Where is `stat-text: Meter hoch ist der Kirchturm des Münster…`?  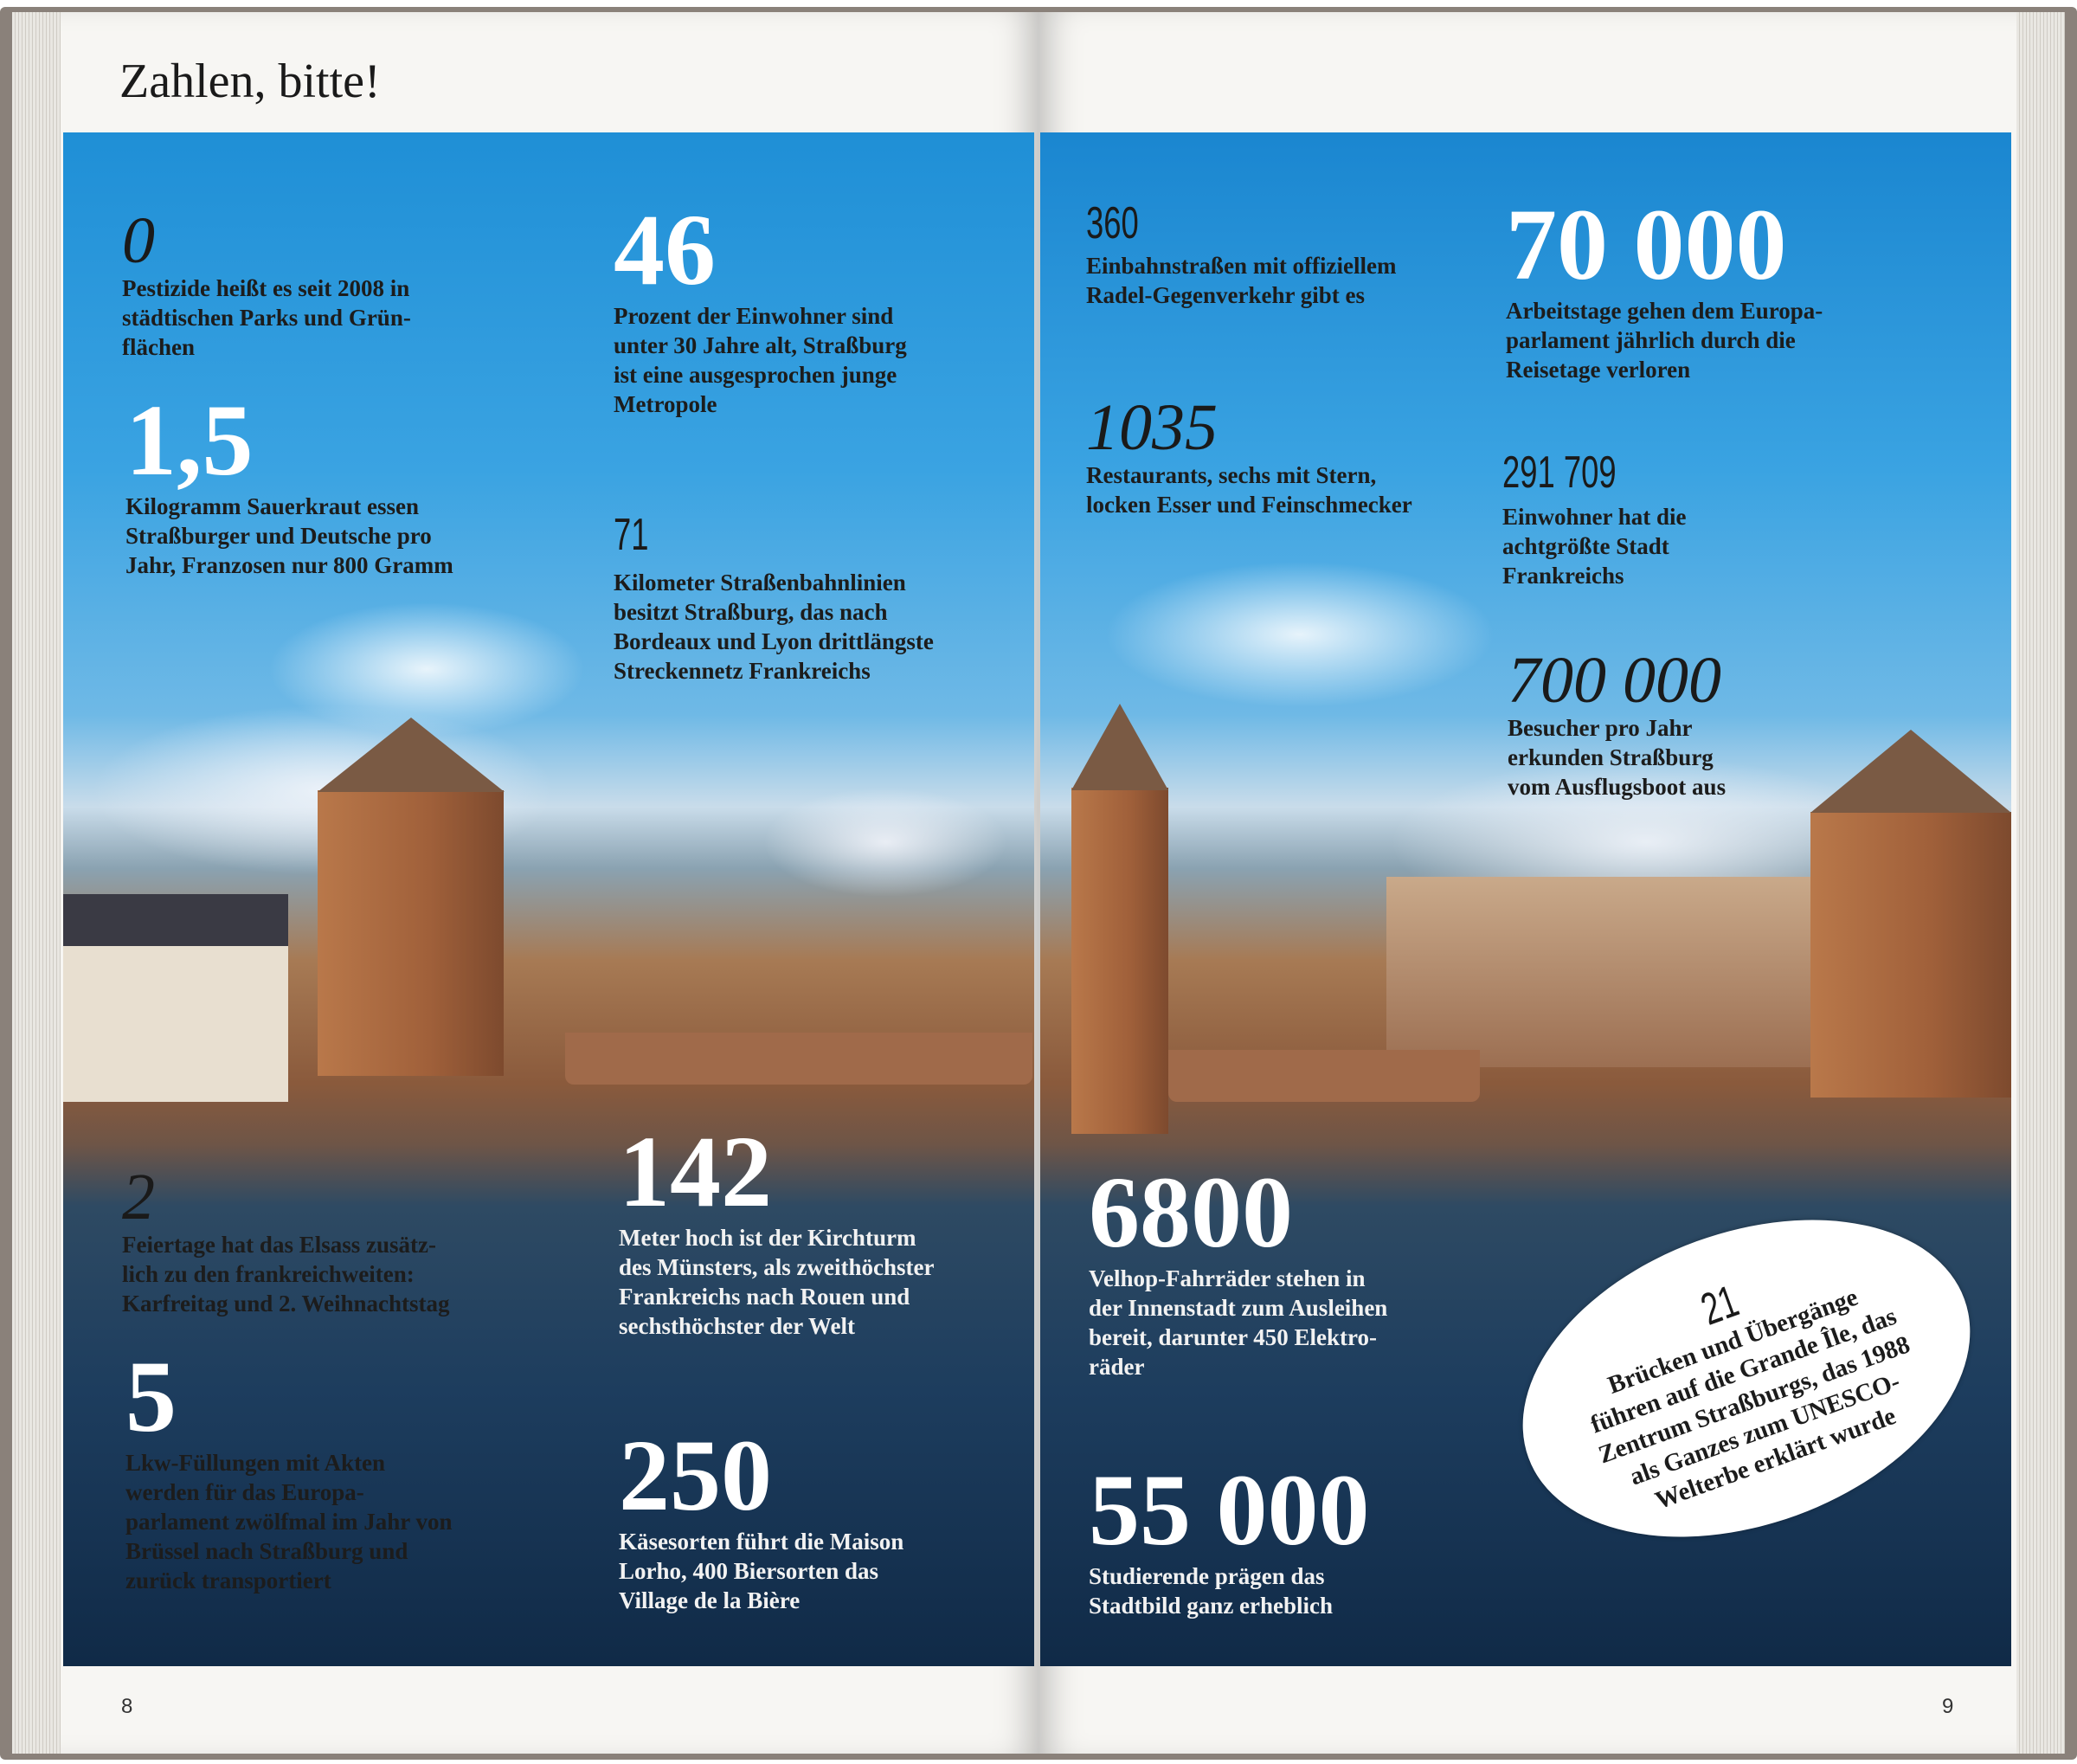
stat-text: Meter hoch ist der Kirchturm des Münster… is located at coordinates (777, 1282).